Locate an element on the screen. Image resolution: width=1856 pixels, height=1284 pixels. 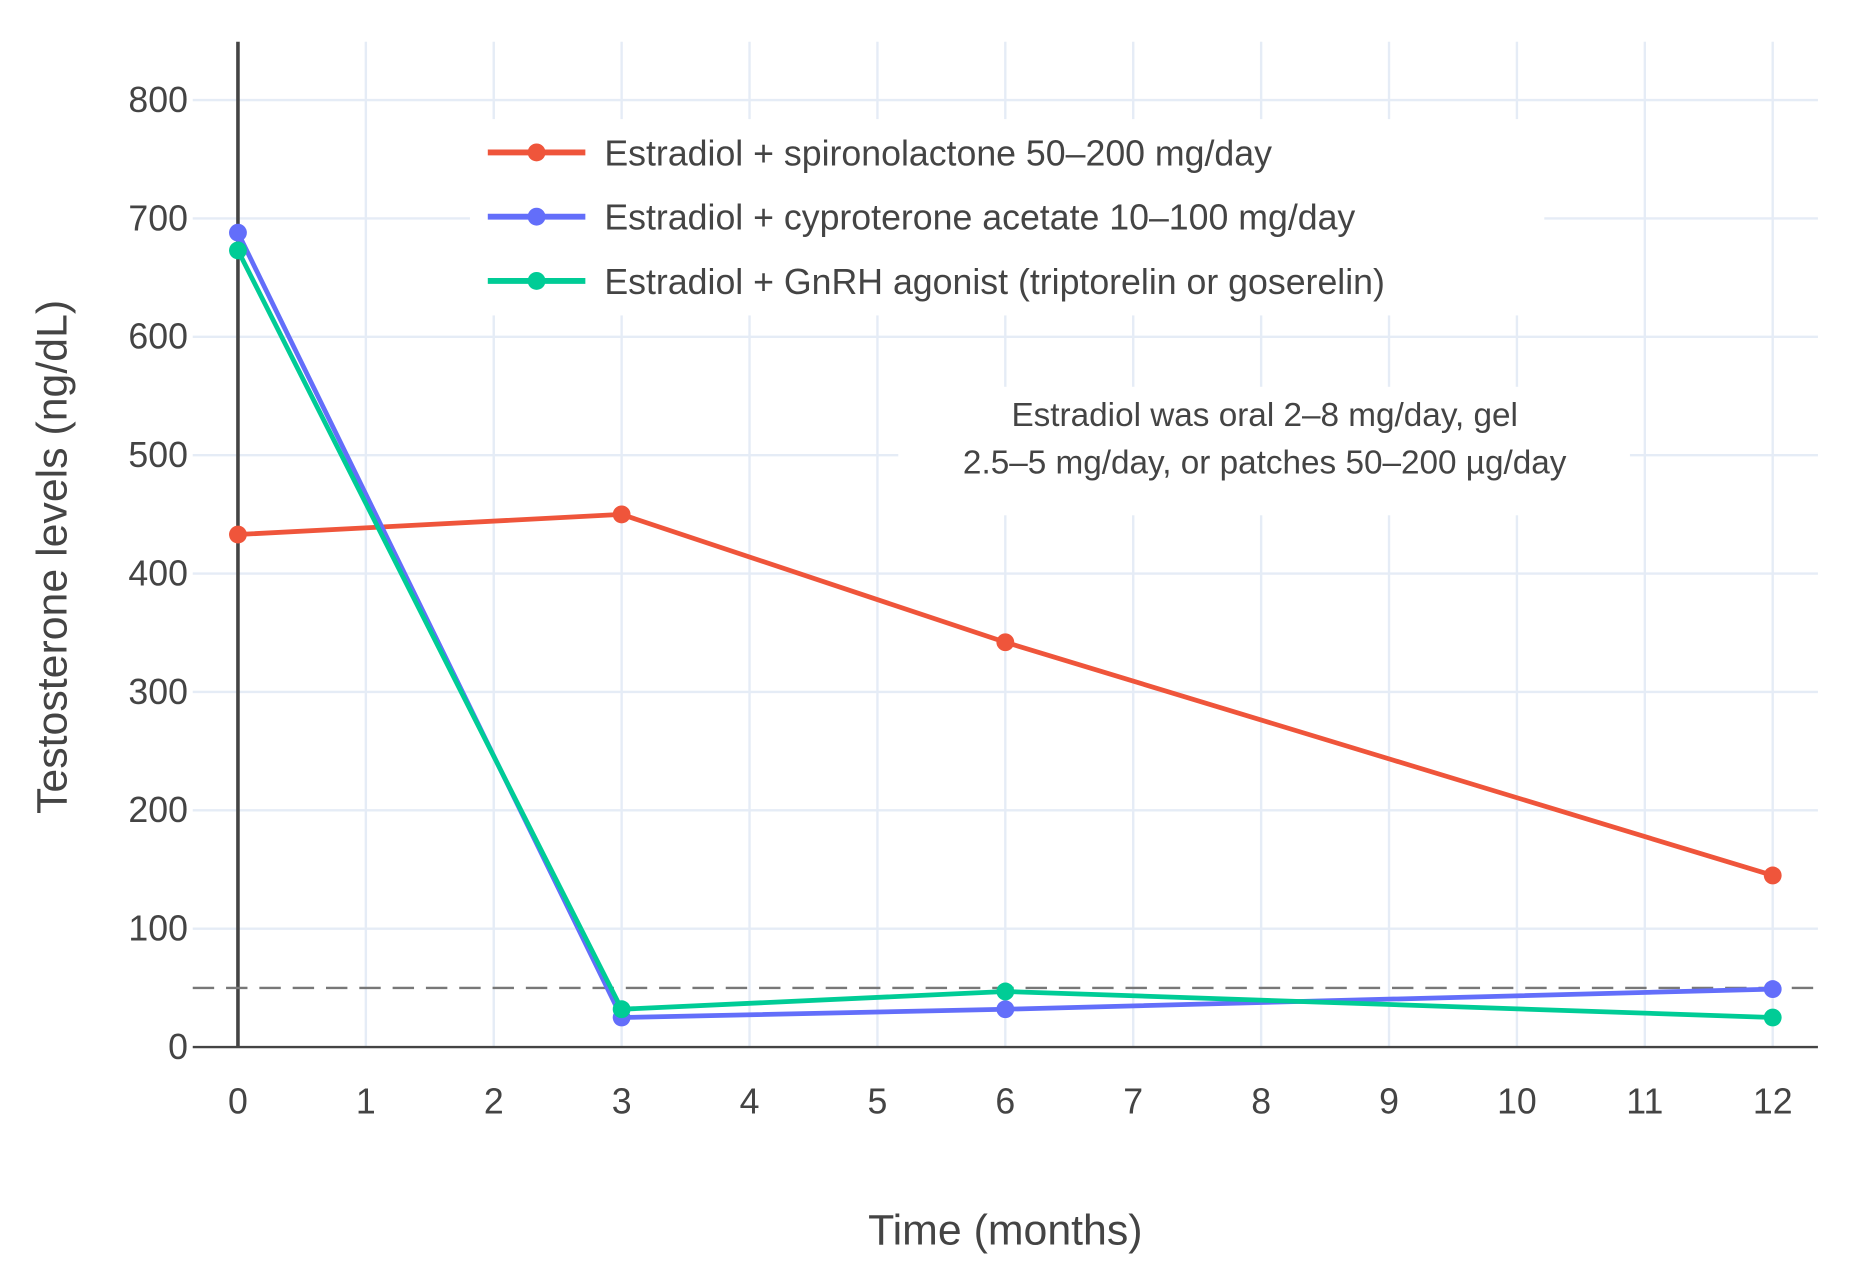
x-tick-label: 12 is located at coordinates (1773, 1102).